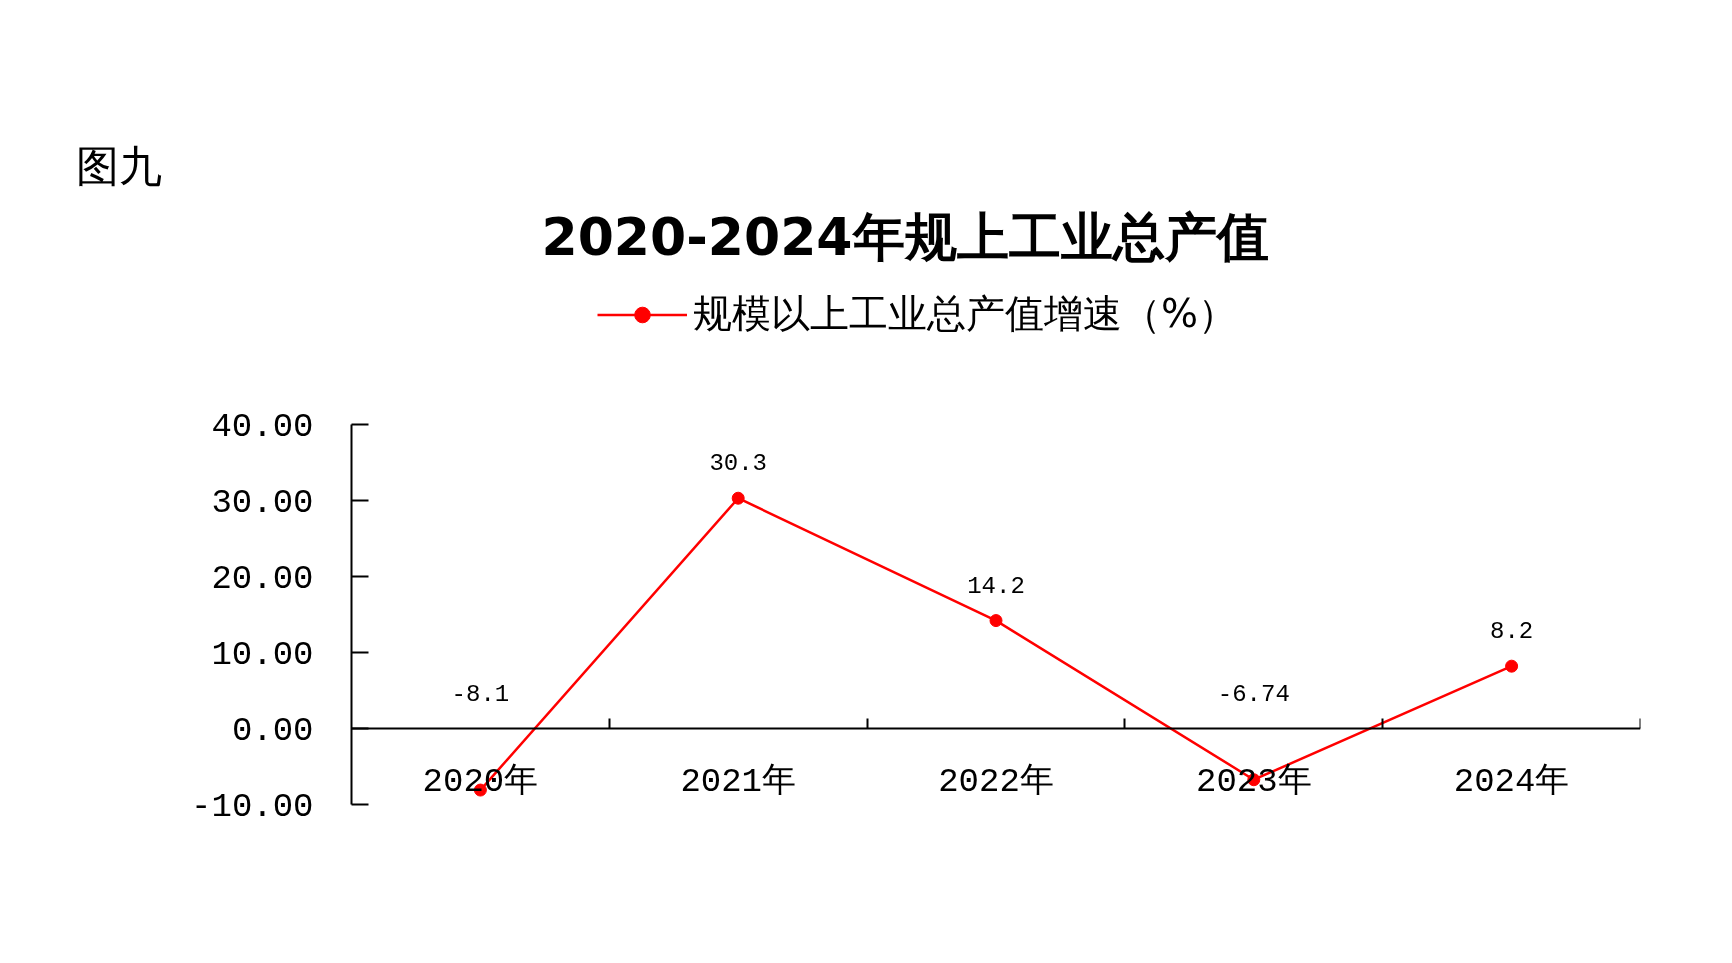  What do you see at coordinates (996, 586) in the screenshot?
I see `data-label: 14.2` at bounding box center [996, 586].